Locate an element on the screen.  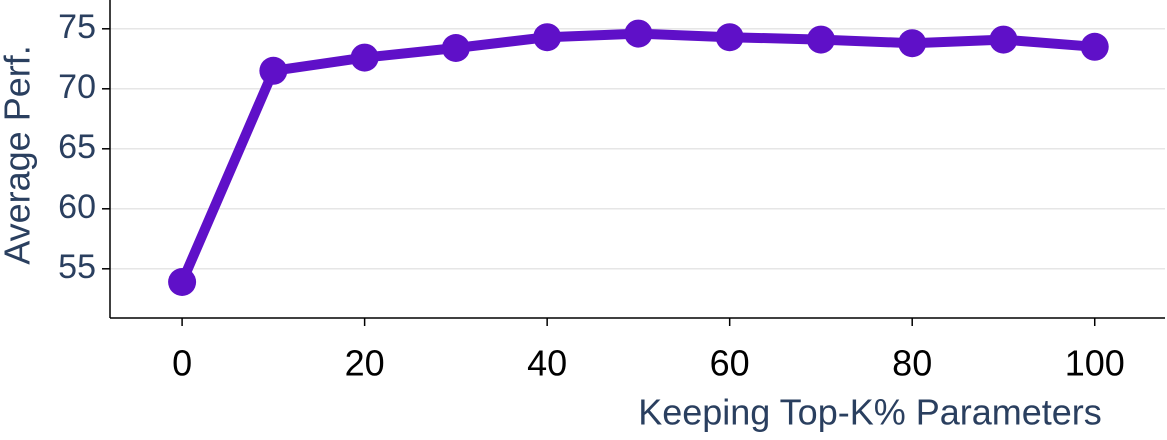
x-tick-label: 60 is located at coordinates (730, 363).